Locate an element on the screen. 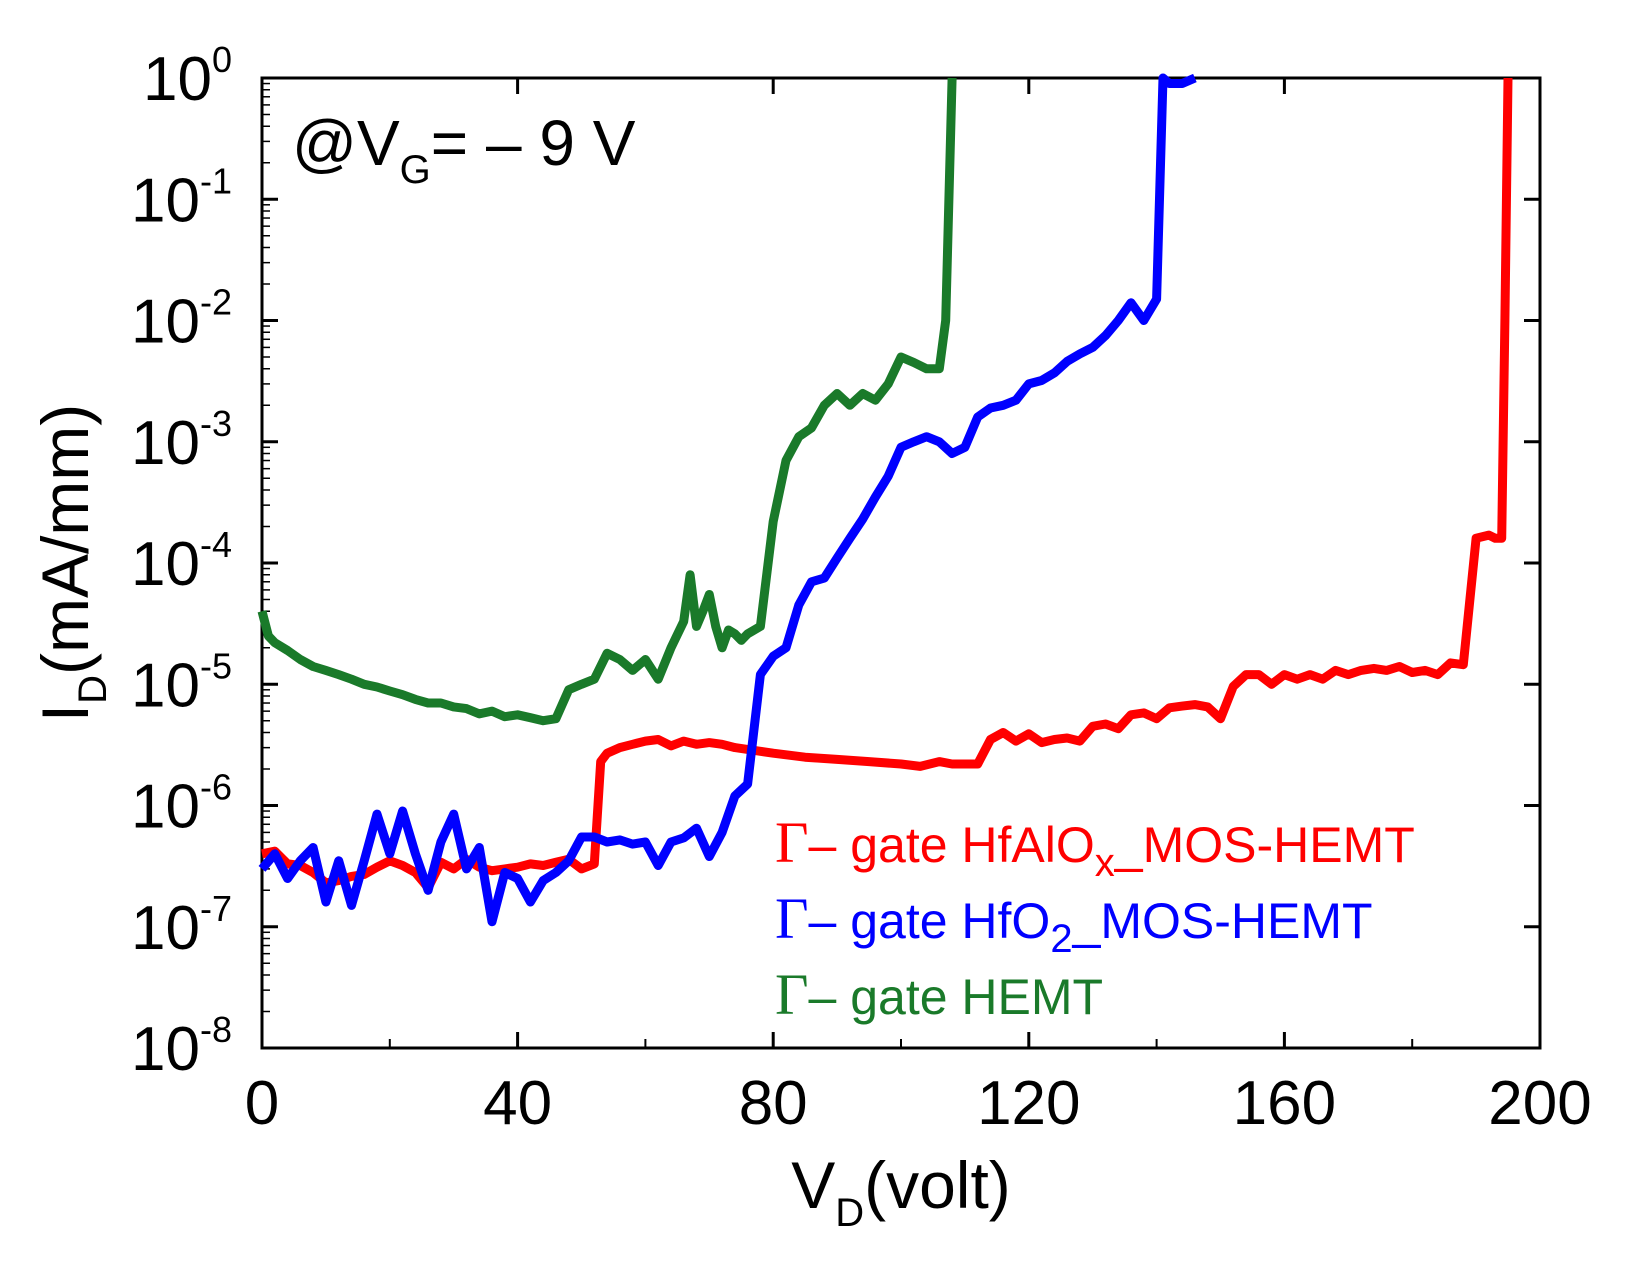 This screenshot has height=1268, width=1636. y-tick-label: 10⁻⁷ is located at coordinates (181, 925).